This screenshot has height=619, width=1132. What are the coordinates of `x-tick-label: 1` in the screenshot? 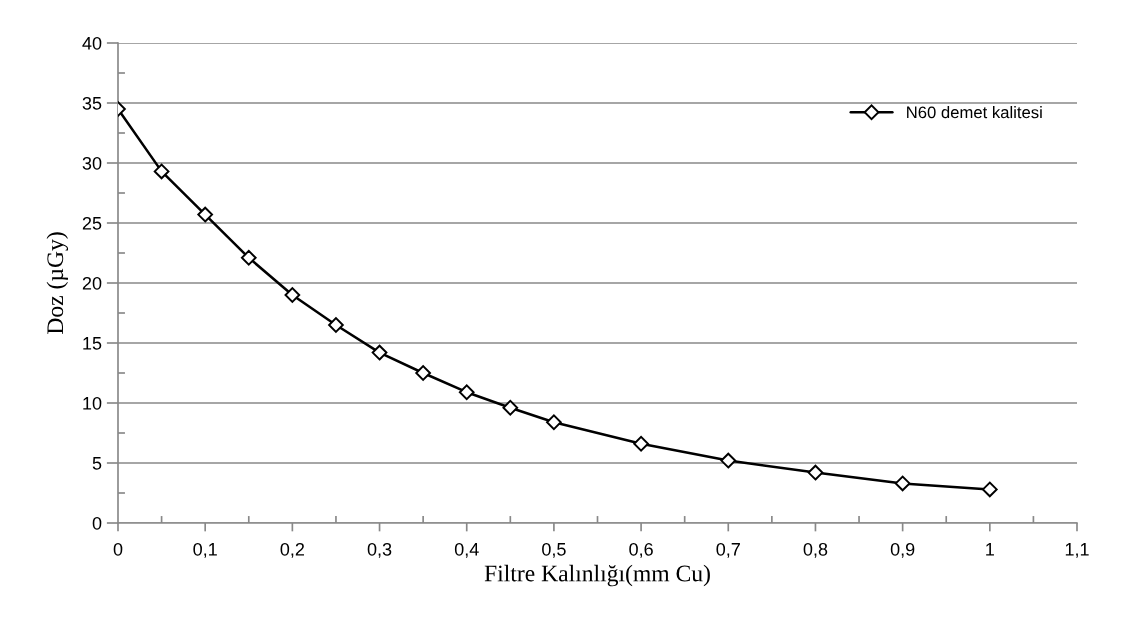 It's located at (990, 549).